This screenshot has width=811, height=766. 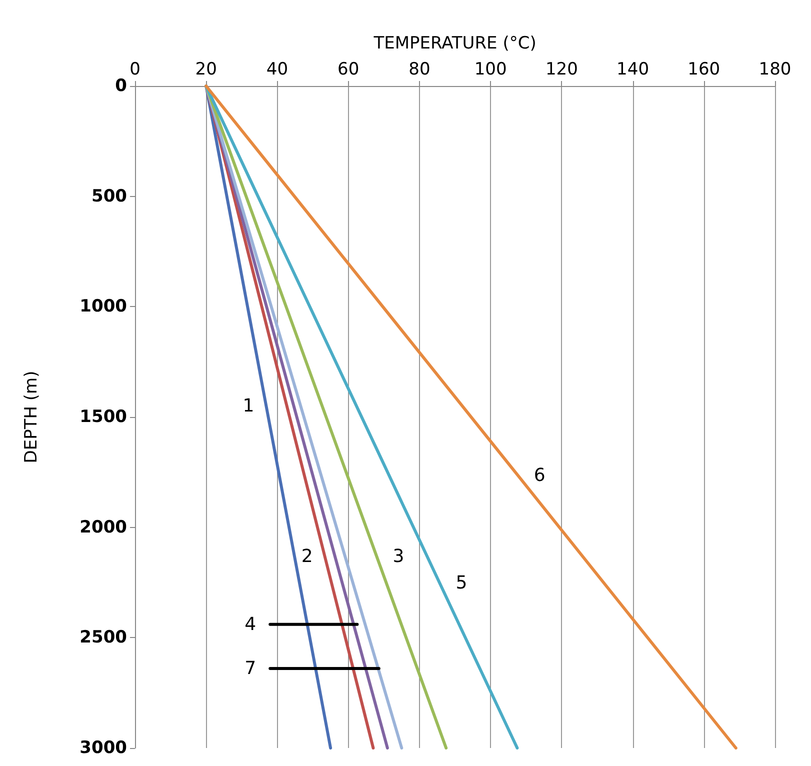 I want to click on x-tick-label: 100, so click(x=490, y=70).